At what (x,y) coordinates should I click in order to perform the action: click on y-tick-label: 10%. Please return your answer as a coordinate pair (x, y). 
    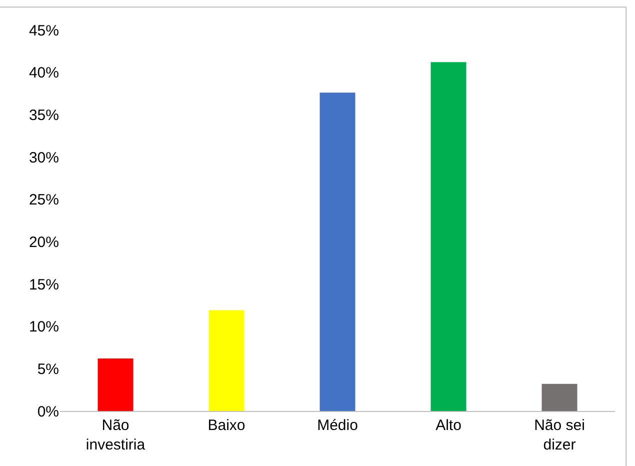
    Looking at the image, I should click on (43, 327).